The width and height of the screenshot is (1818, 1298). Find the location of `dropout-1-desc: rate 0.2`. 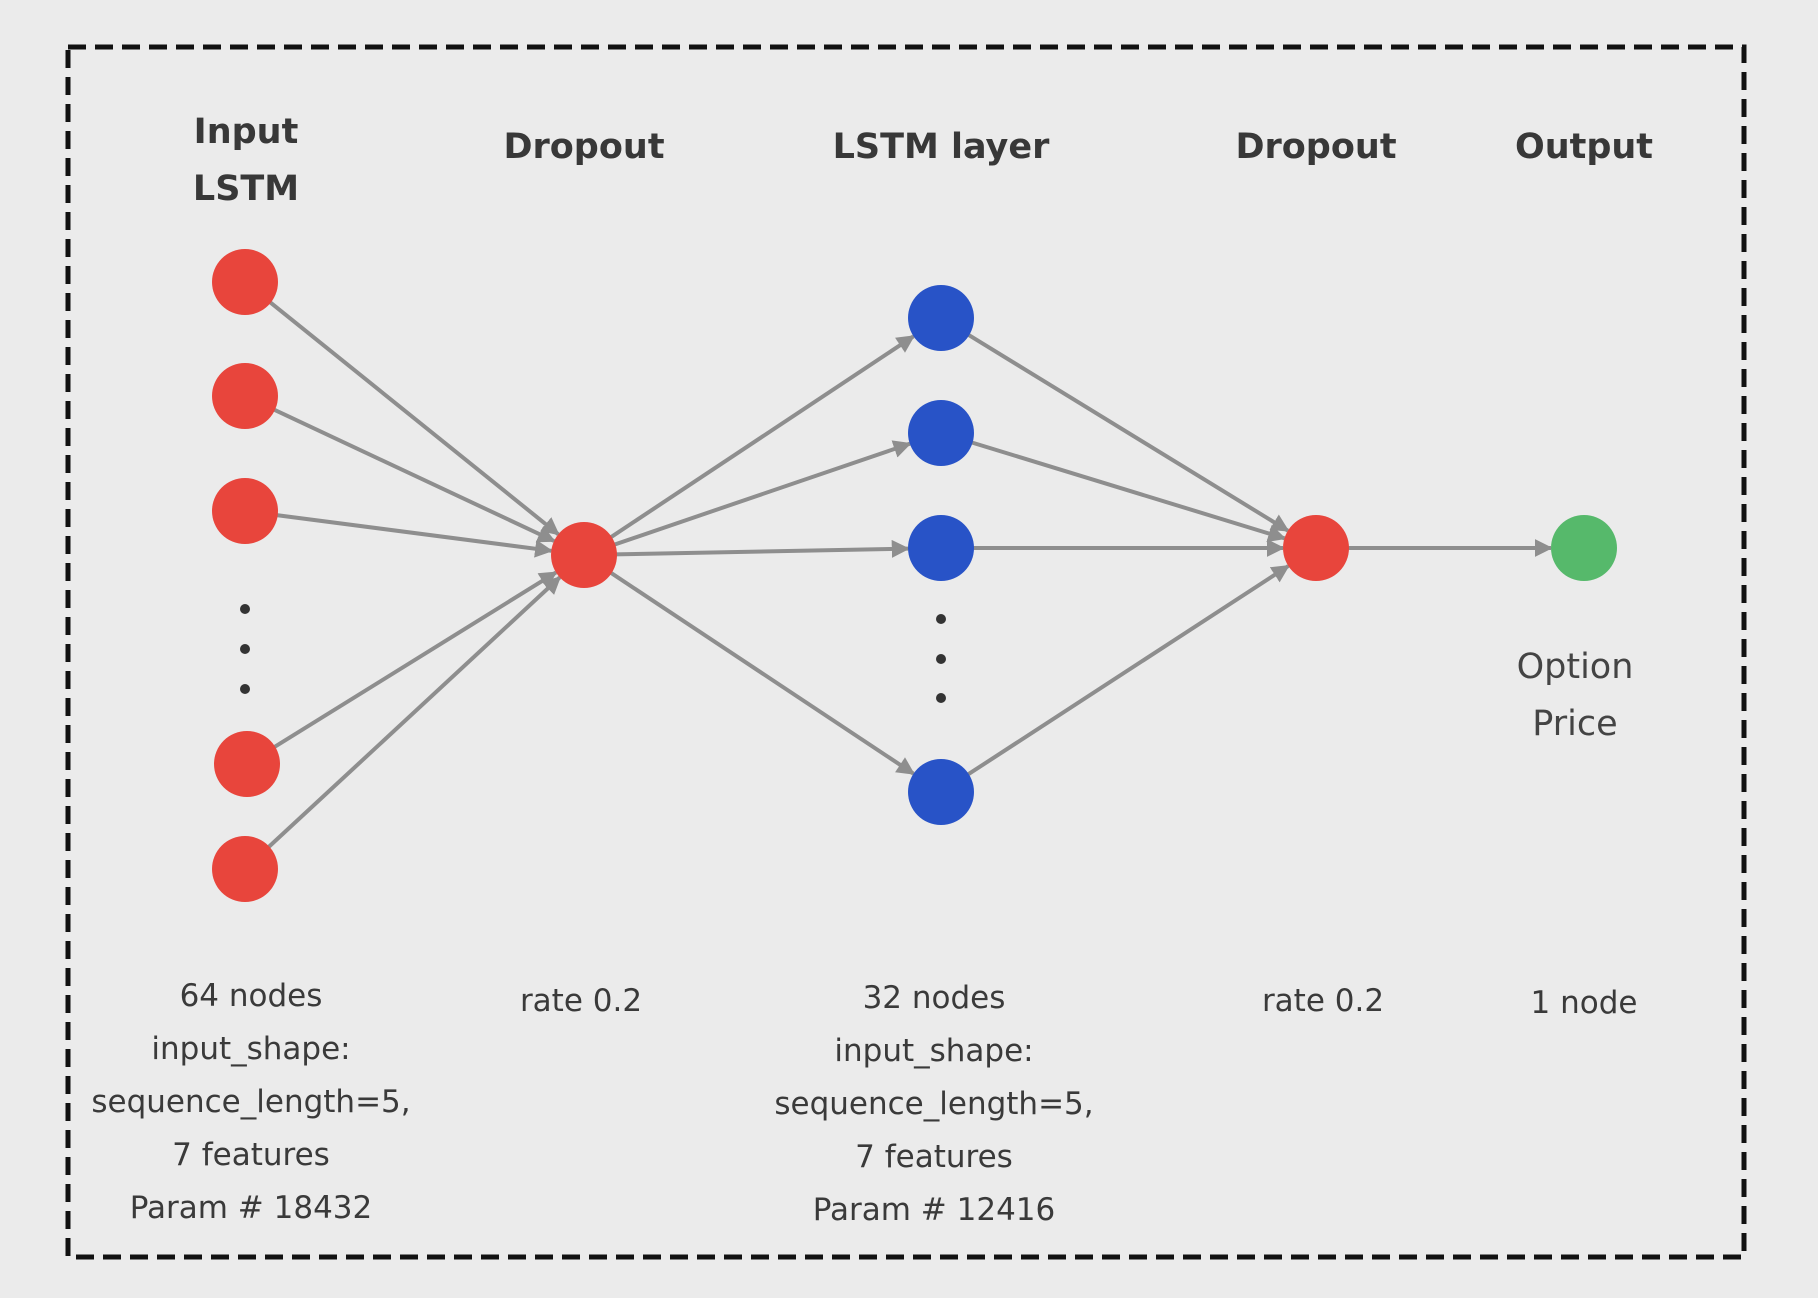

dropout-1-desc: rate 0.2 is located at coordinates (581, 1001).